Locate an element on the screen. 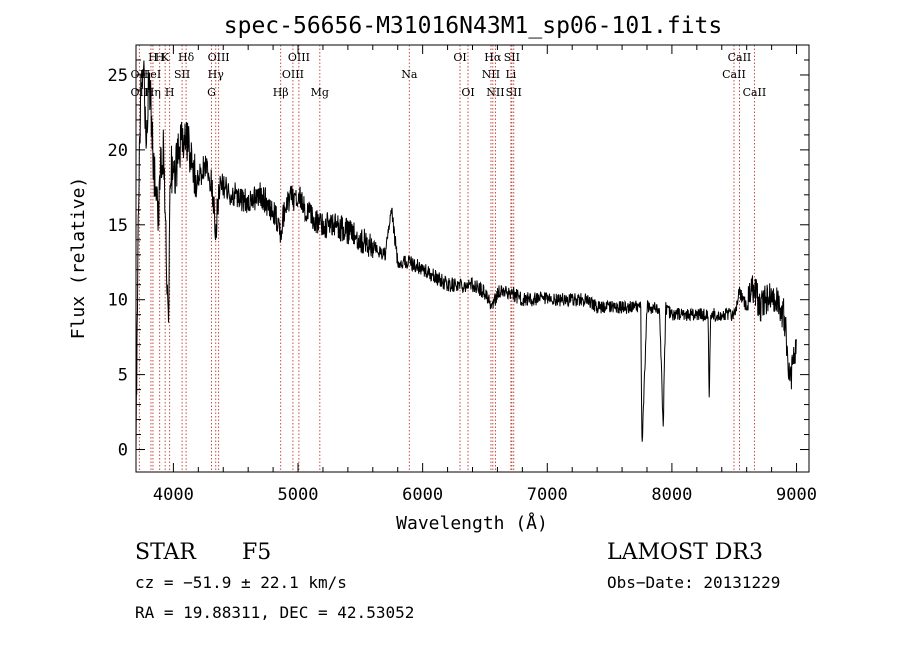 This screenshot has height=649, width=900. survey-name: LAMOST DR3 is located at coordinates (685, 552).